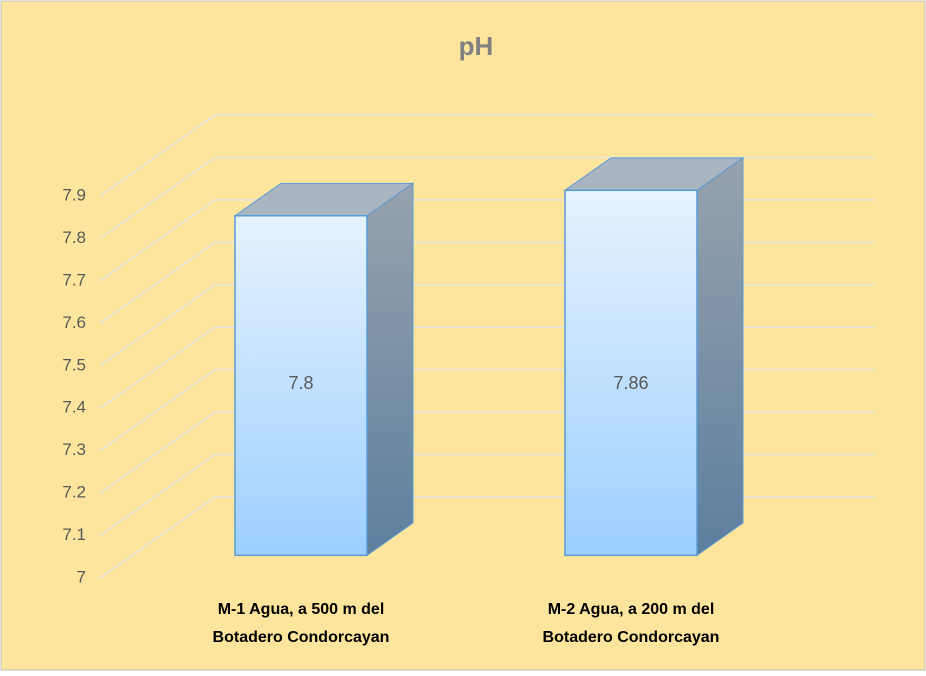  I want to click on y-tick-label: 7.3, so click(74, 449).